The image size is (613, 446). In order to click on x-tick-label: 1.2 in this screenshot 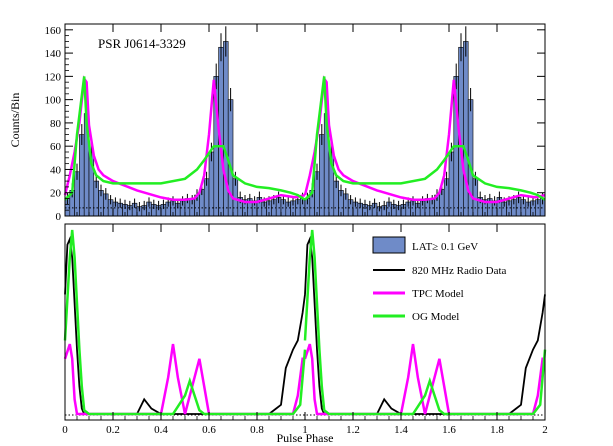, I will do `click(353, 430)`.